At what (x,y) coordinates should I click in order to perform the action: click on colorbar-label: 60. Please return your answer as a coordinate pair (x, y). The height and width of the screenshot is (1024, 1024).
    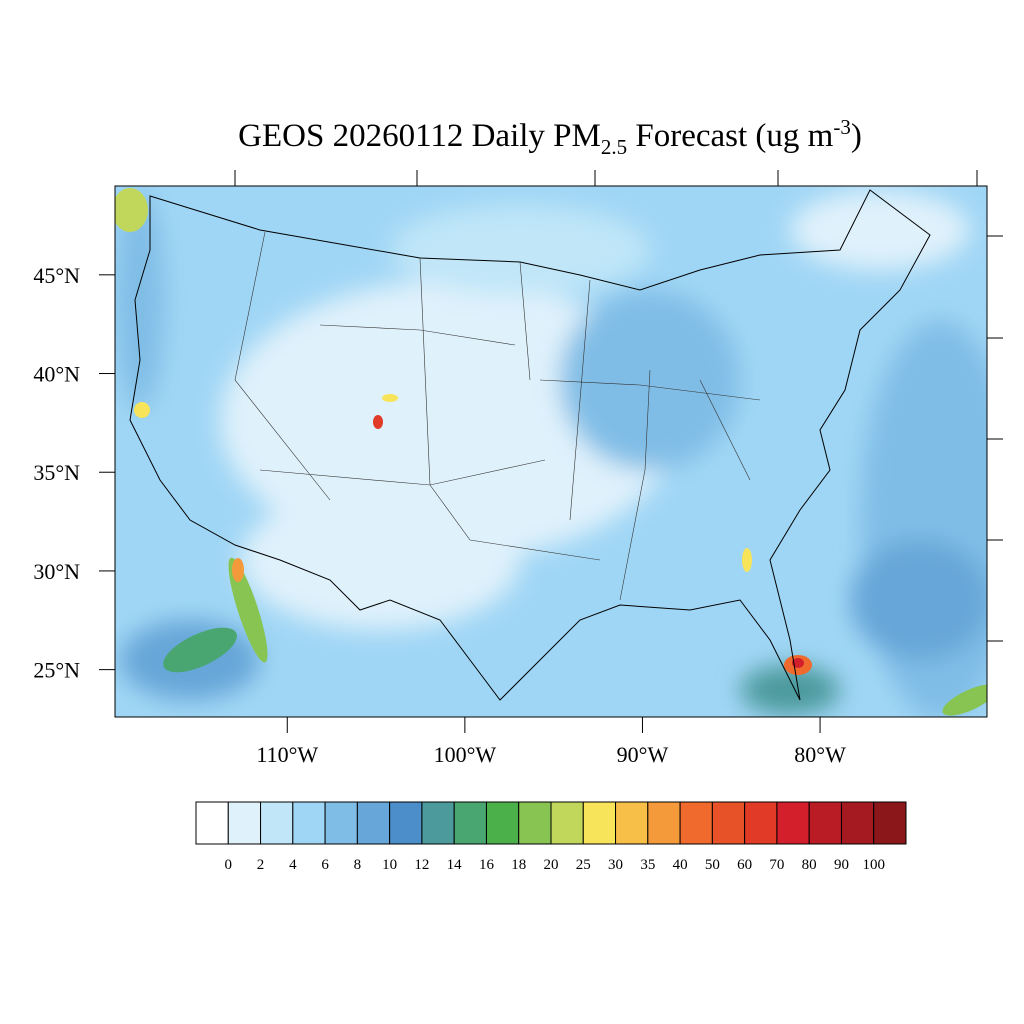
    Looking at the image, I should click on (744, 865).